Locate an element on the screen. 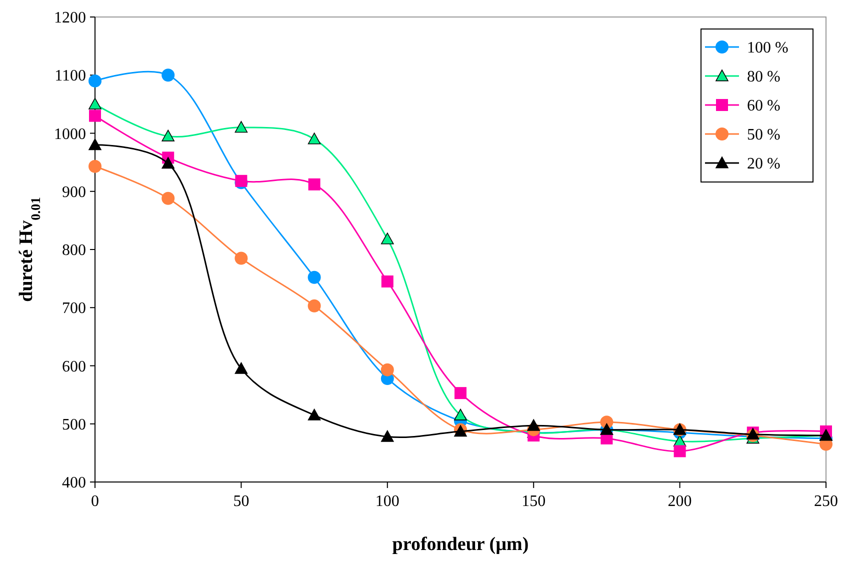 This screenshot has height=564, width=844. y-tick-label: 1200 is located at coordinates (70, 18).